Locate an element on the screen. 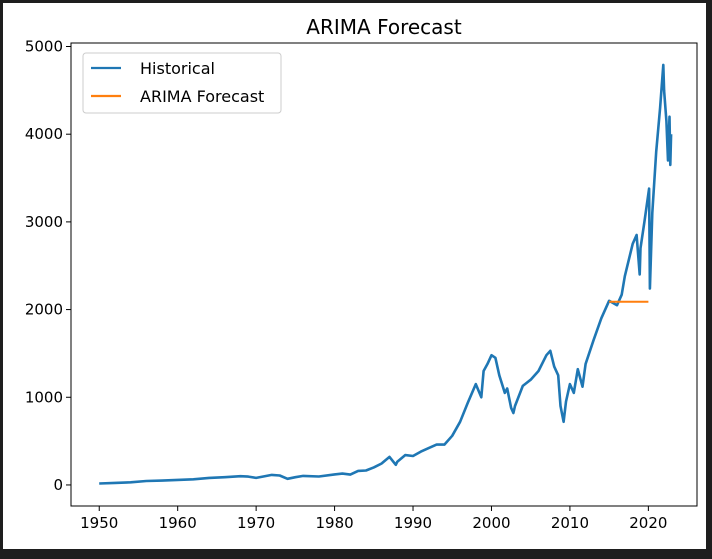 Image resolution: width=712 pixels, height=559 pixels. legend: Historical ARIMA Forecast is located at coordinates (182, 83).